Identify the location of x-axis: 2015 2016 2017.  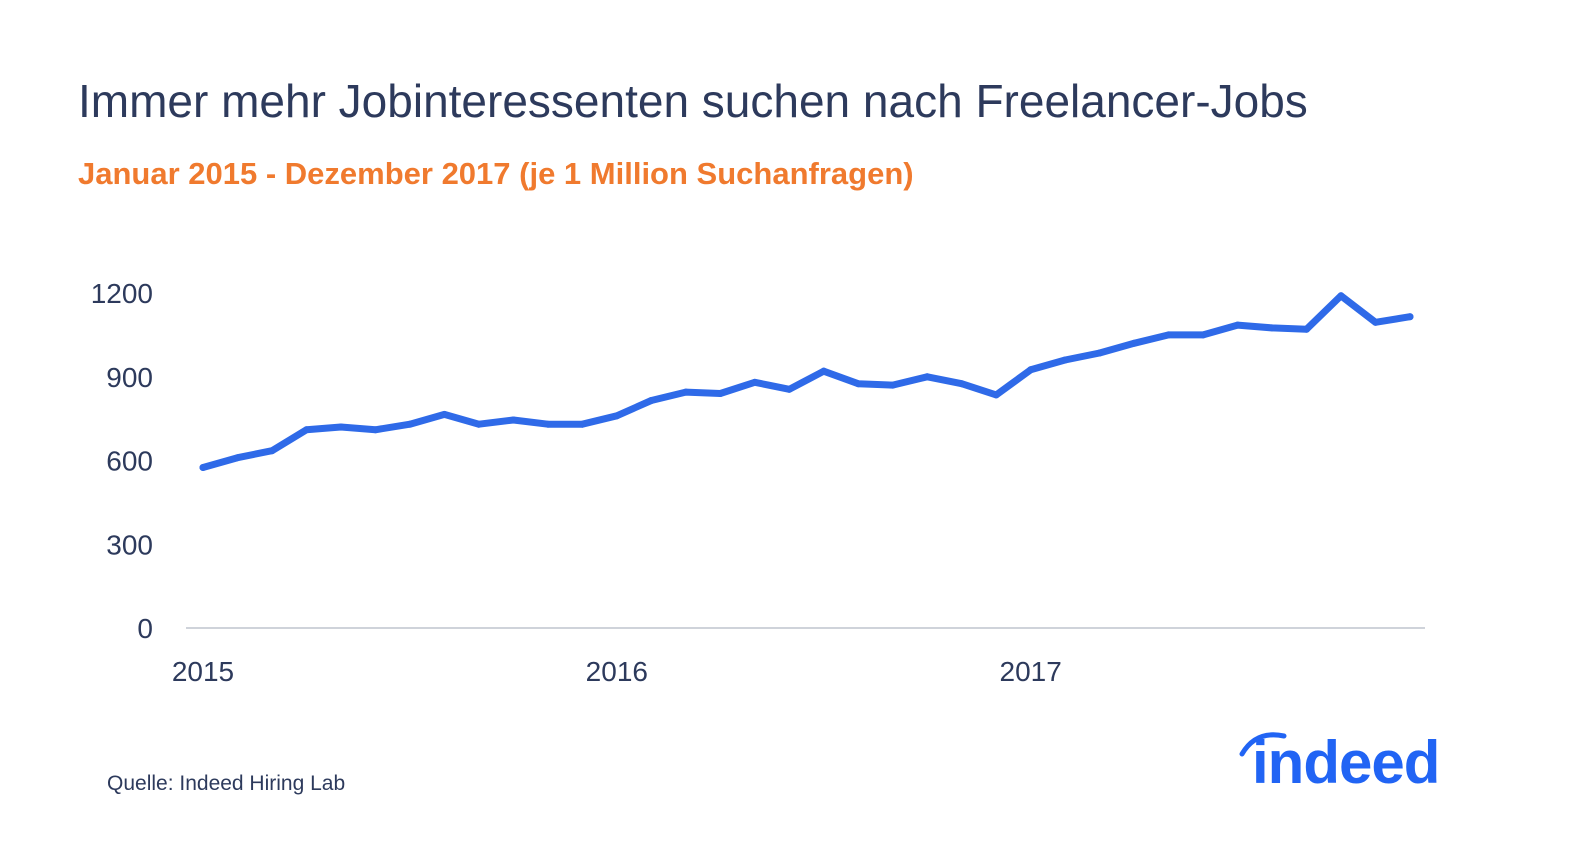
(617, 671).